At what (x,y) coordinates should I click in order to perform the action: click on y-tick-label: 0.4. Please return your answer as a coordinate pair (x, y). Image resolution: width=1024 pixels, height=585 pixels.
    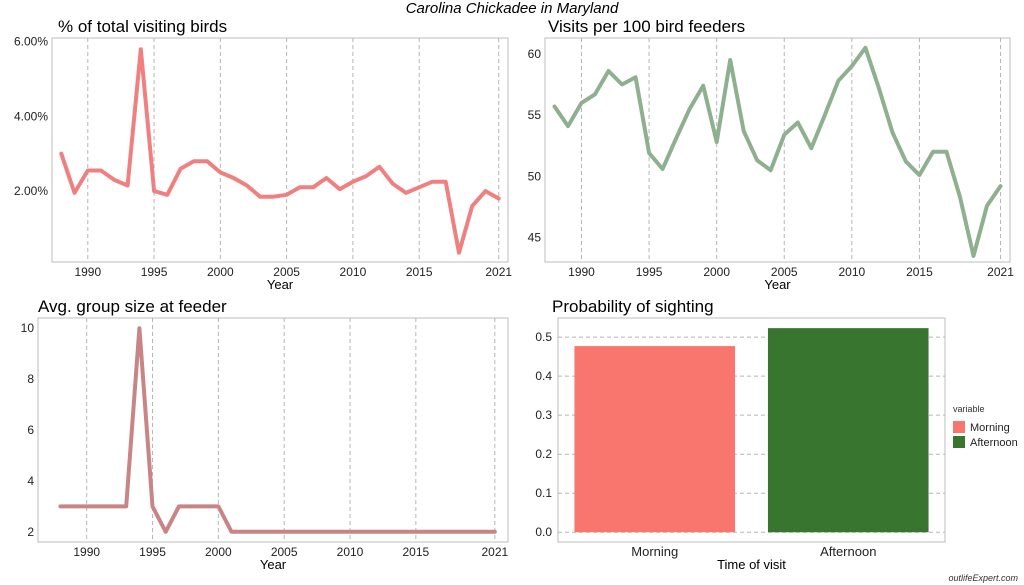
    Looking at the image, I should click on (543, 376).